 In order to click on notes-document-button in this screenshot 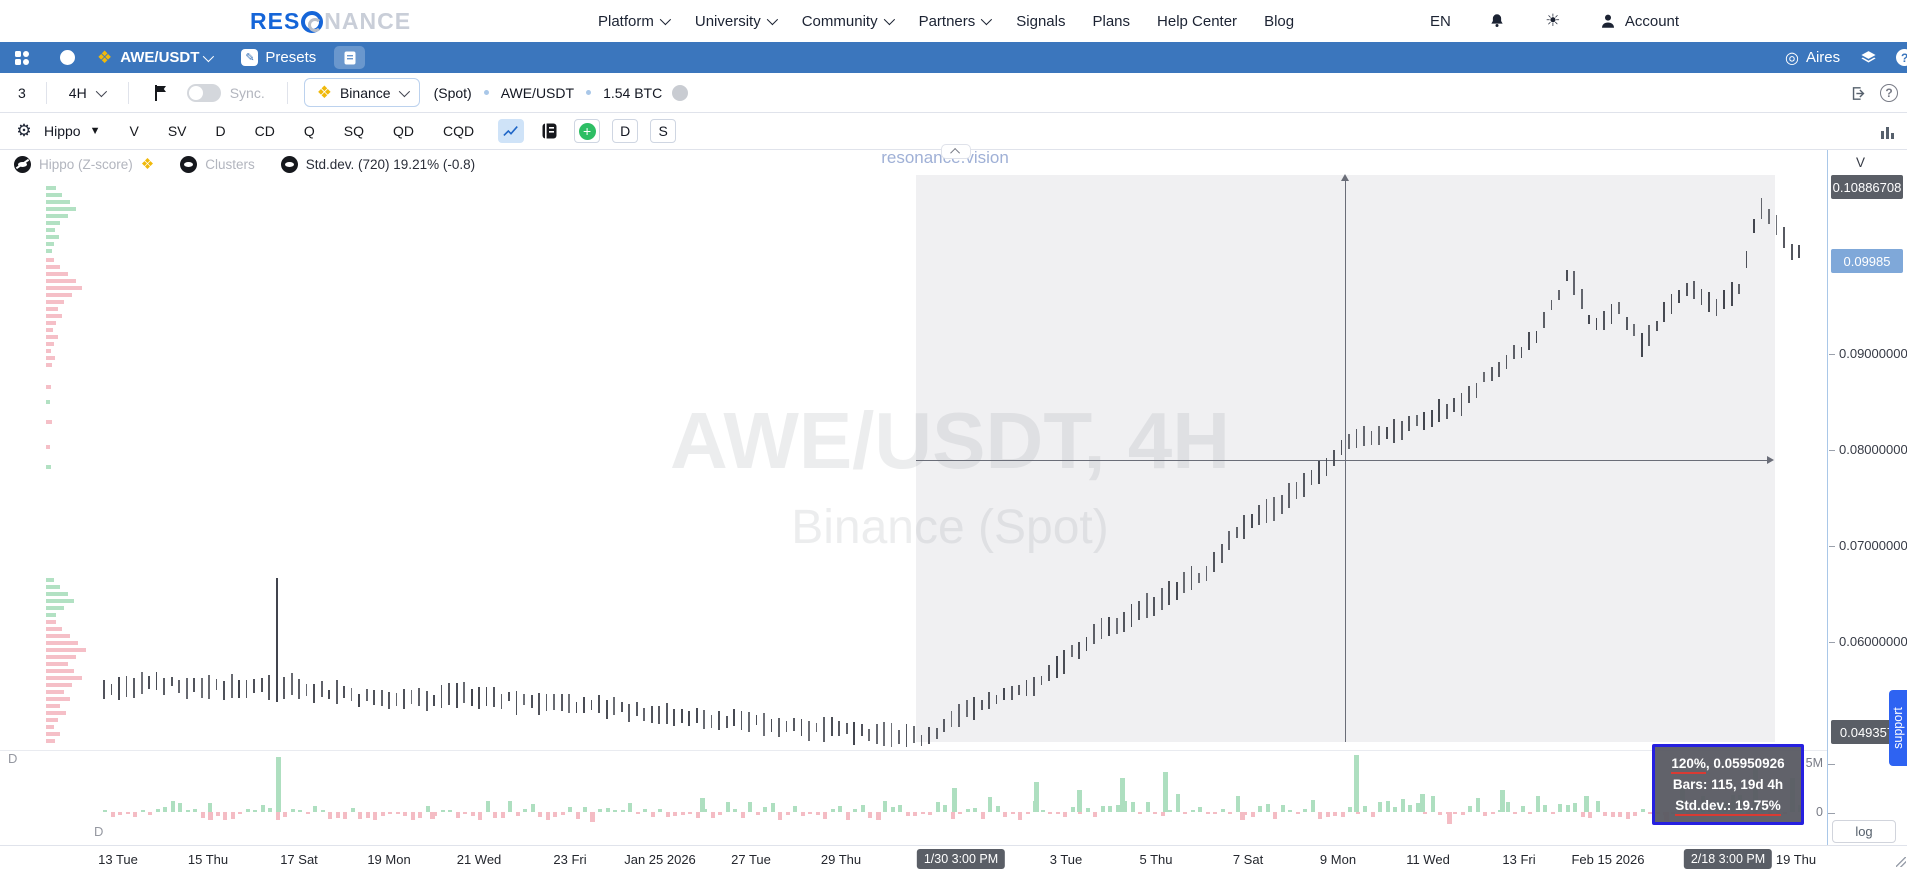, I will do `click(350, 57)`.